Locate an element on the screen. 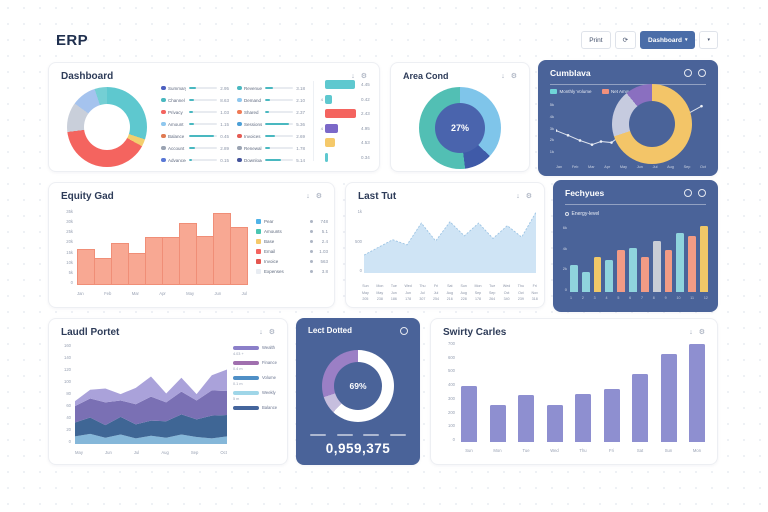 The image size is (768, 512). tick-label: 5 is located at coordinates (618, 298).